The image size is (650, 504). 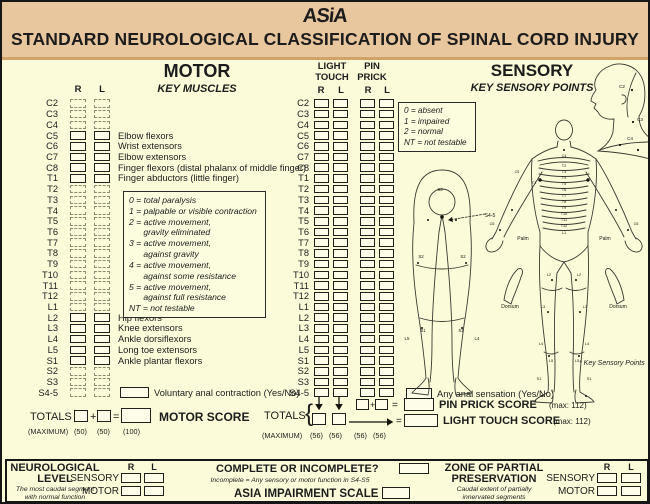 I want to click on pp-total-left-box, so click(x=381, y=404).